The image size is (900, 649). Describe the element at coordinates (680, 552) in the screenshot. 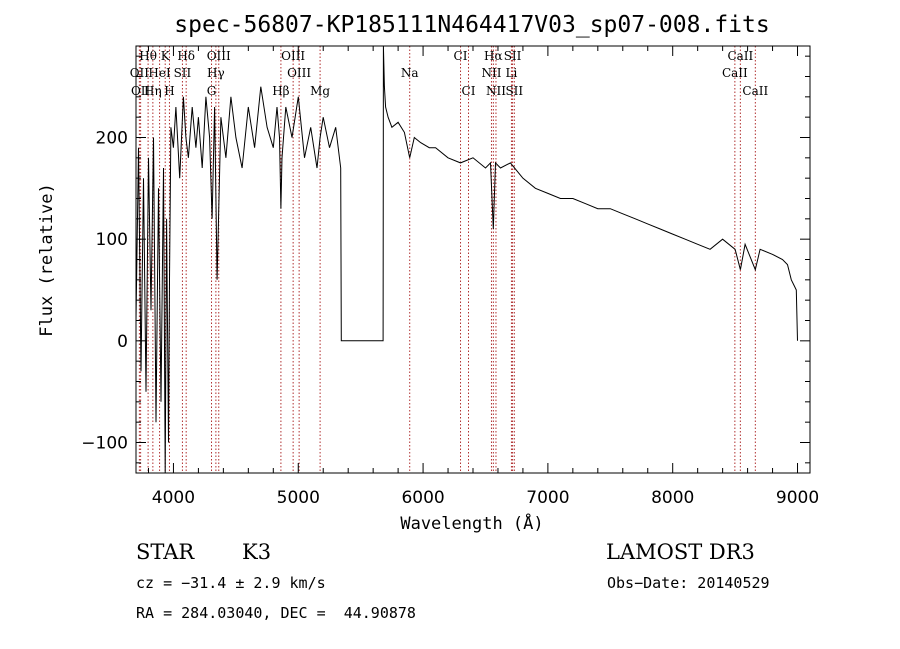

I see `survey-name: LAMOST DR3` at that location.